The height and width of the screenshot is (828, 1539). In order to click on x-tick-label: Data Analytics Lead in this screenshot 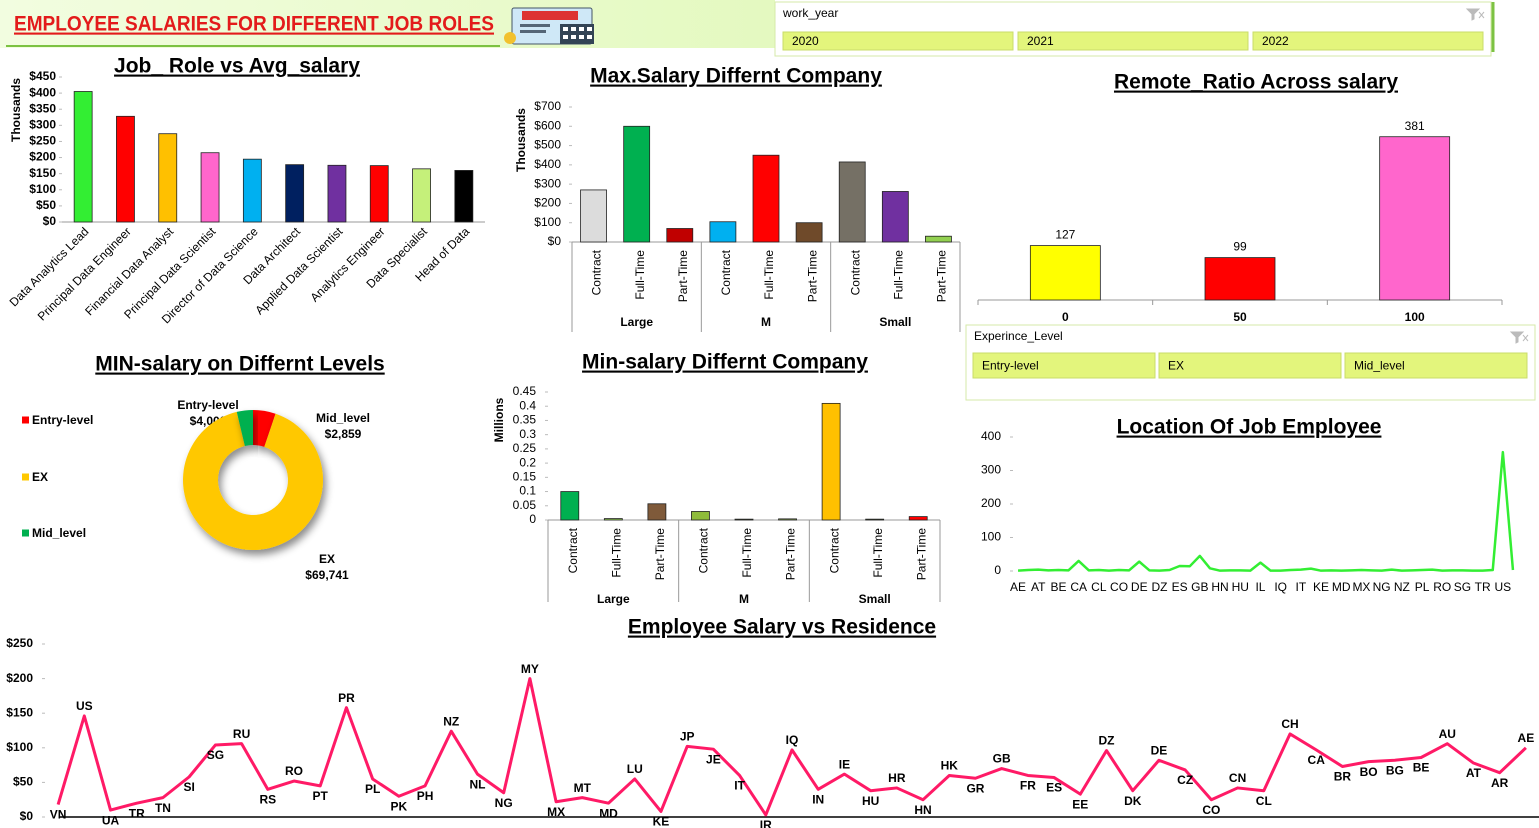, I will do `click(49, 266)`.